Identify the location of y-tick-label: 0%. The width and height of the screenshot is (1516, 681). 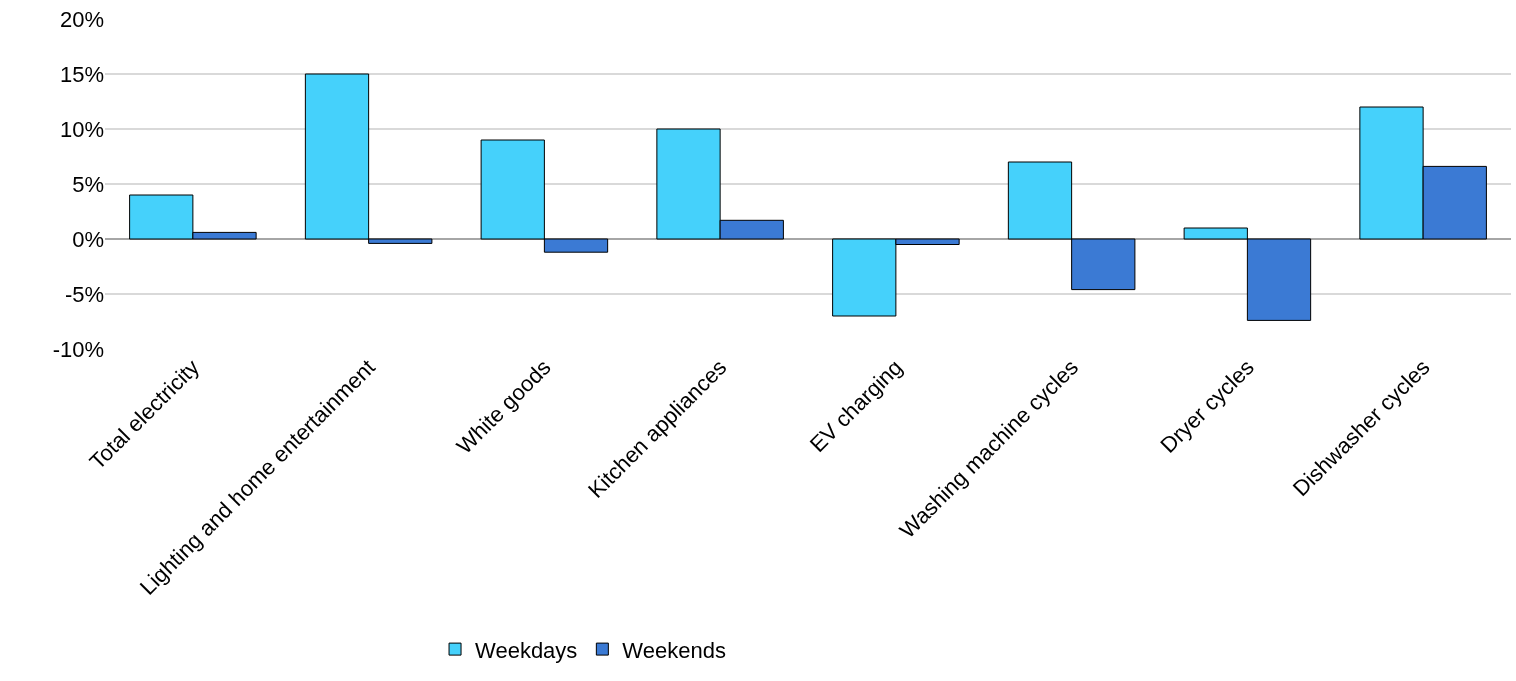
(88, 239).